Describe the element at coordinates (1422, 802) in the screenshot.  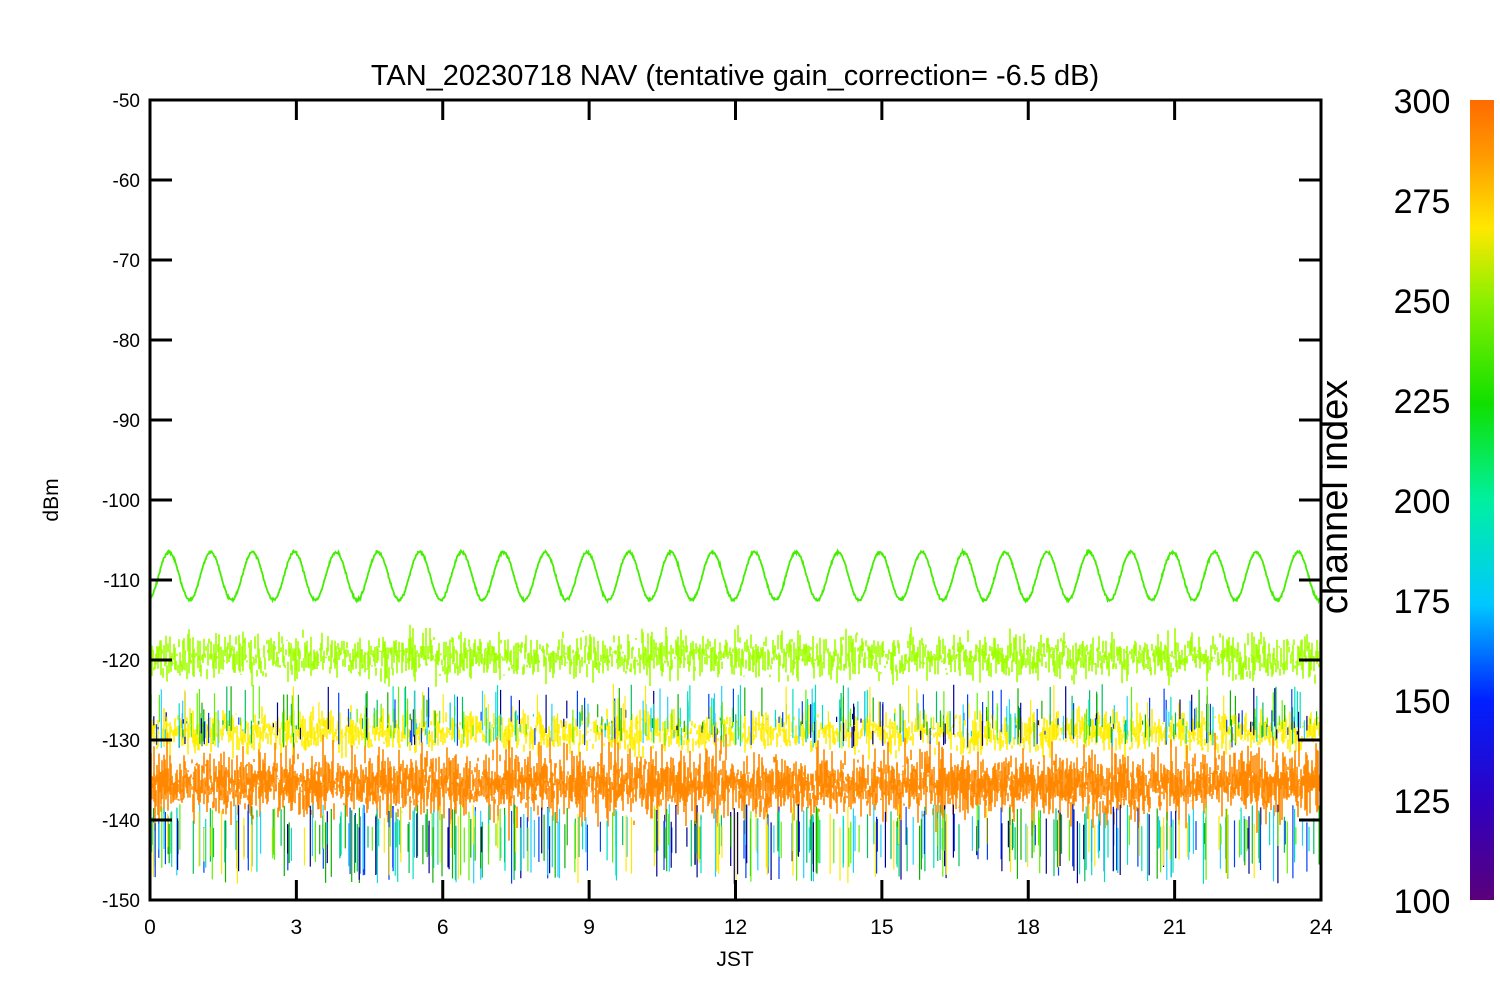
I see `colorbar-tick-label: 125` at that location.